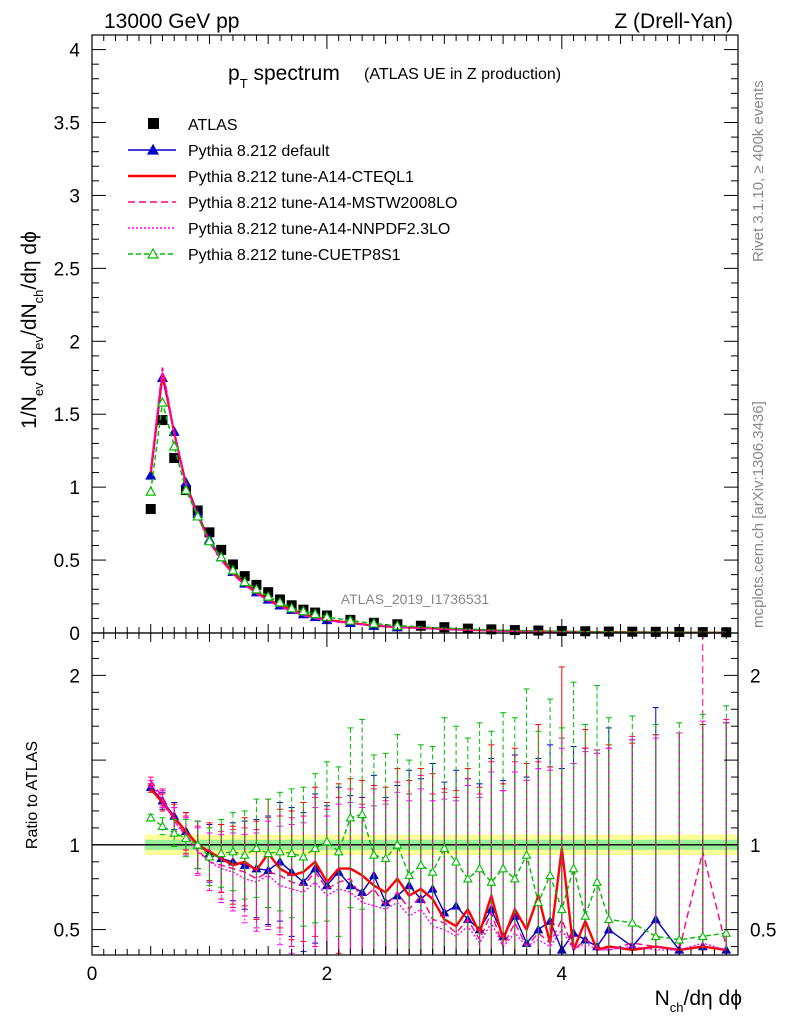 The height and width of the screenshot is (1024, 786). What do you see at coordinates (259, 151) in the screenshot?
I see `legend-label: Pythia 8.212 default` at bounding box center [259, 151].